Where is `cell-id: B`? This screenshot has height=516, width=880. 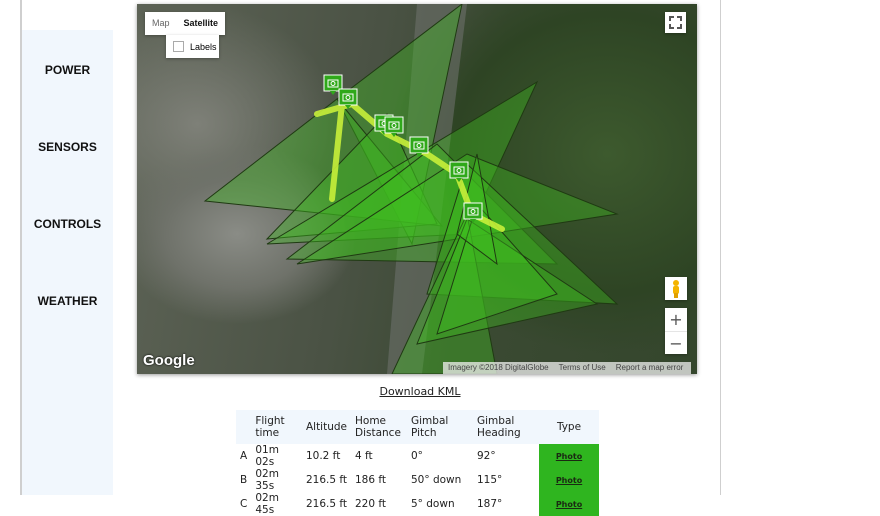 cell-id: B is located at coordinates (244, 480).